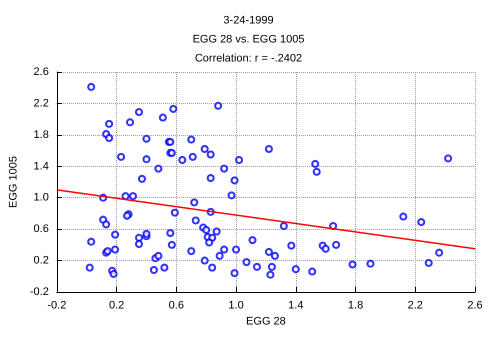 This screenshot has width=497, height=337. Describe the element at coordinates (248, 40) in the screenshot. I see `chart-subtitle: EGG 28 vs. EGG 1005` at that location.